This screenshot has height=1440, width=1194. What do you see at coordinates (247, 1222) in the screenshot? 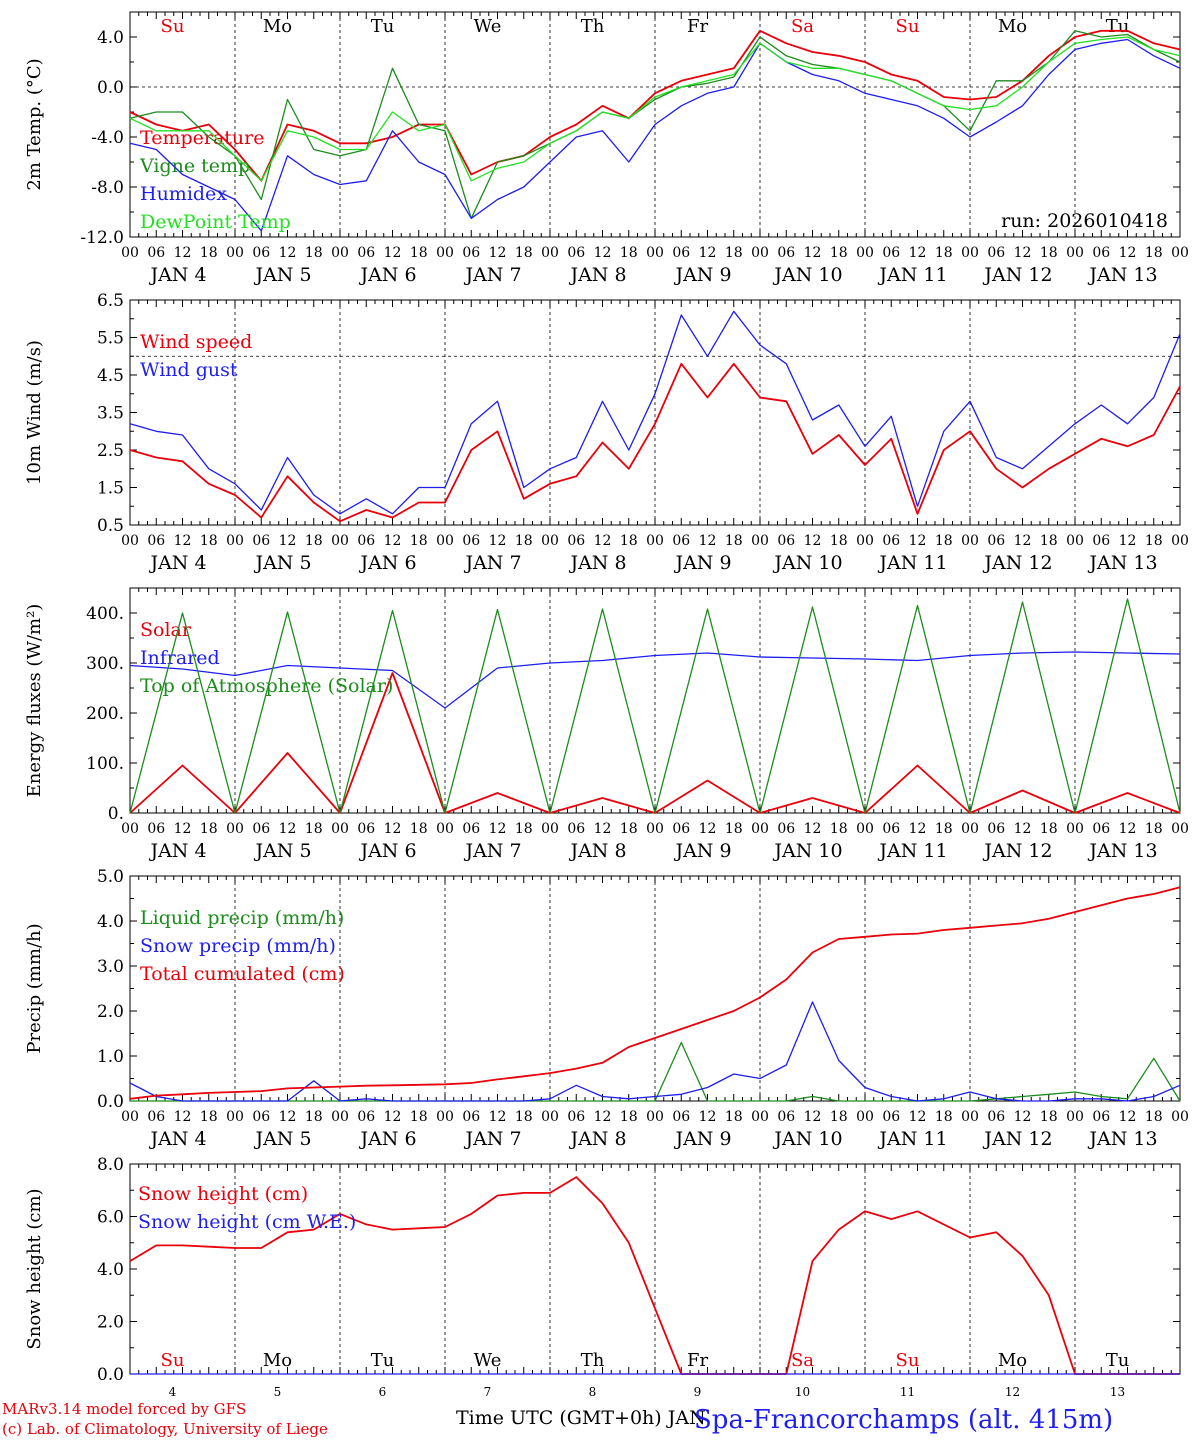
I see `legend-entry: Snow height (cm W.E.)` at bounding box center [247, 1222].